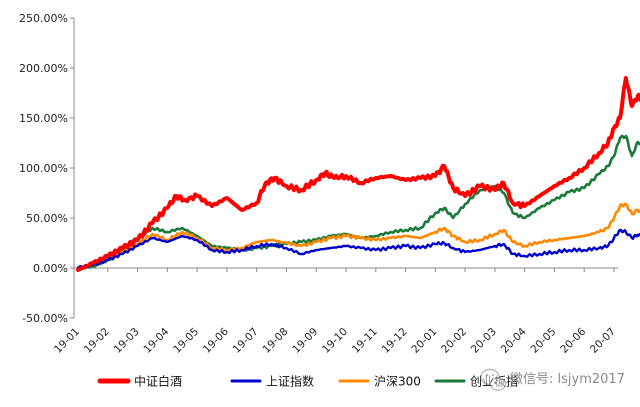 The image size is (640, 407). Describe the element at coordinates (397, 382) in the screenshot. I see `legend-label-2: 沪深300` at that location.